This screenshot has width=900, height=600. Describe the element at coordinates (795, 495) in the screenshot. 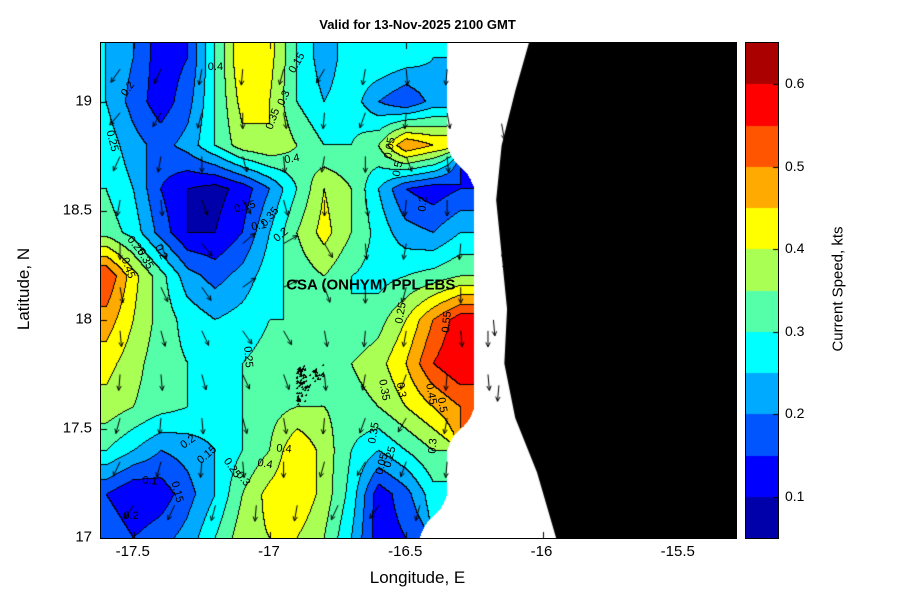

I see `colorbar-tick-label: 0.1` at that location.